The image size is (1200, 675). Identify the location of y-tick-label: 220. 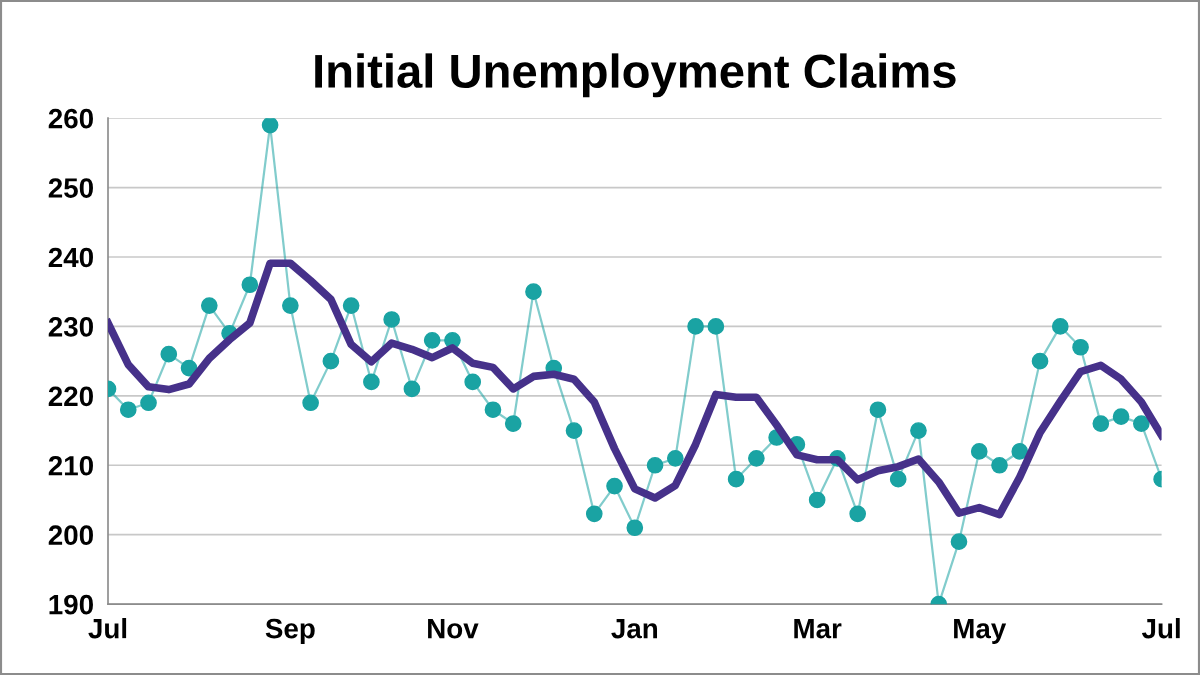
(70, 396).